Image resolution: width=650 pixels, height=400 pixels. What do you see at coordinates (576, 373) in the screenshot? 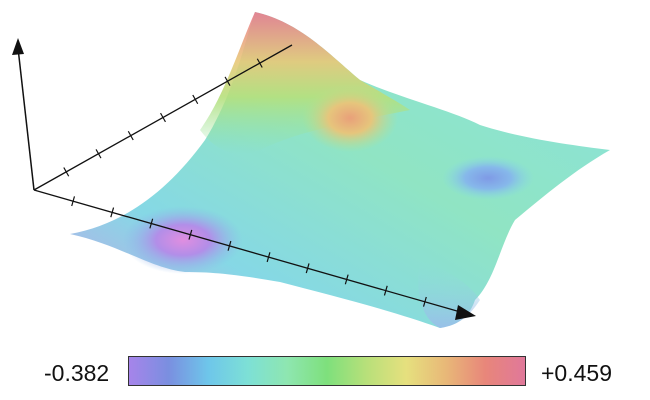
I see `colorbar-max-label: +0.459` at bounding box center [576, 373].